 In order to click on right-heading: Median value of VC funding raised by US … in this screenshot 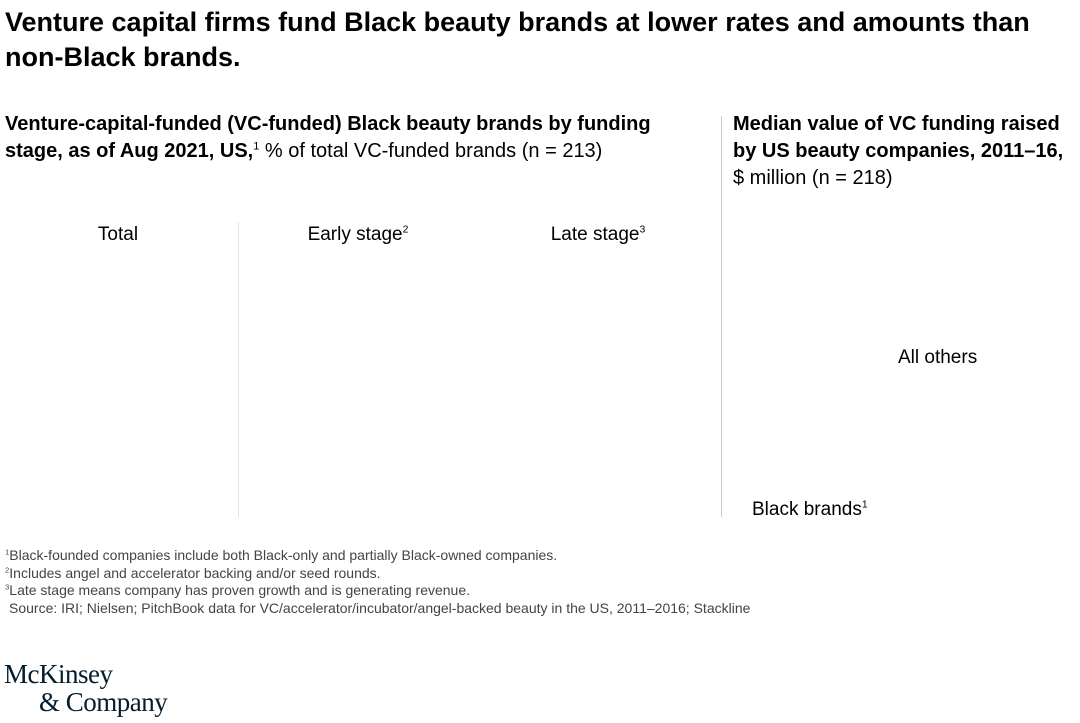, I will do `click(905, 151)`.